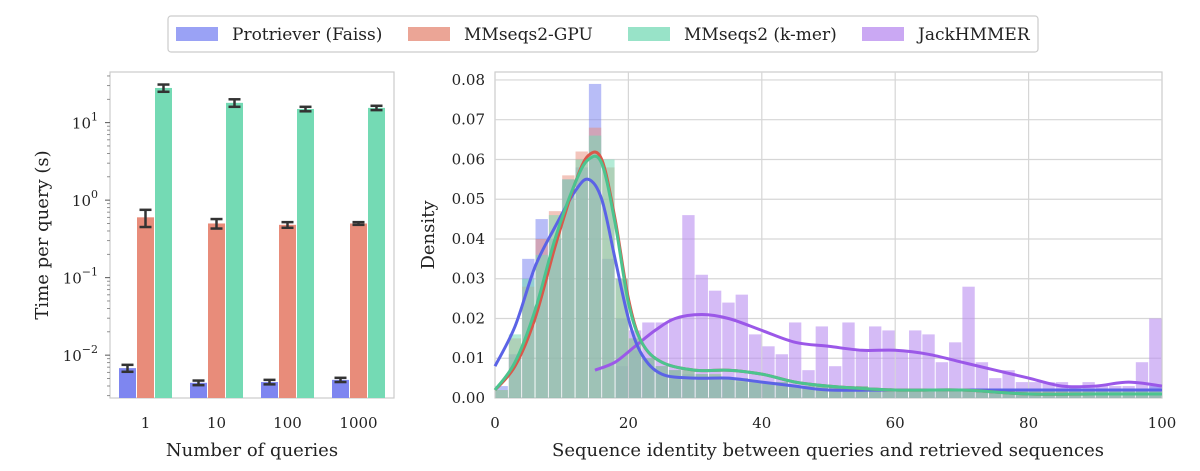 This screenshot has width=1200, height=471. What do you see at coordinates (649, 34) in the screenshot?
I see `legend-swatch-mmseqs2-k-mer` at bounding box center [649, 34].